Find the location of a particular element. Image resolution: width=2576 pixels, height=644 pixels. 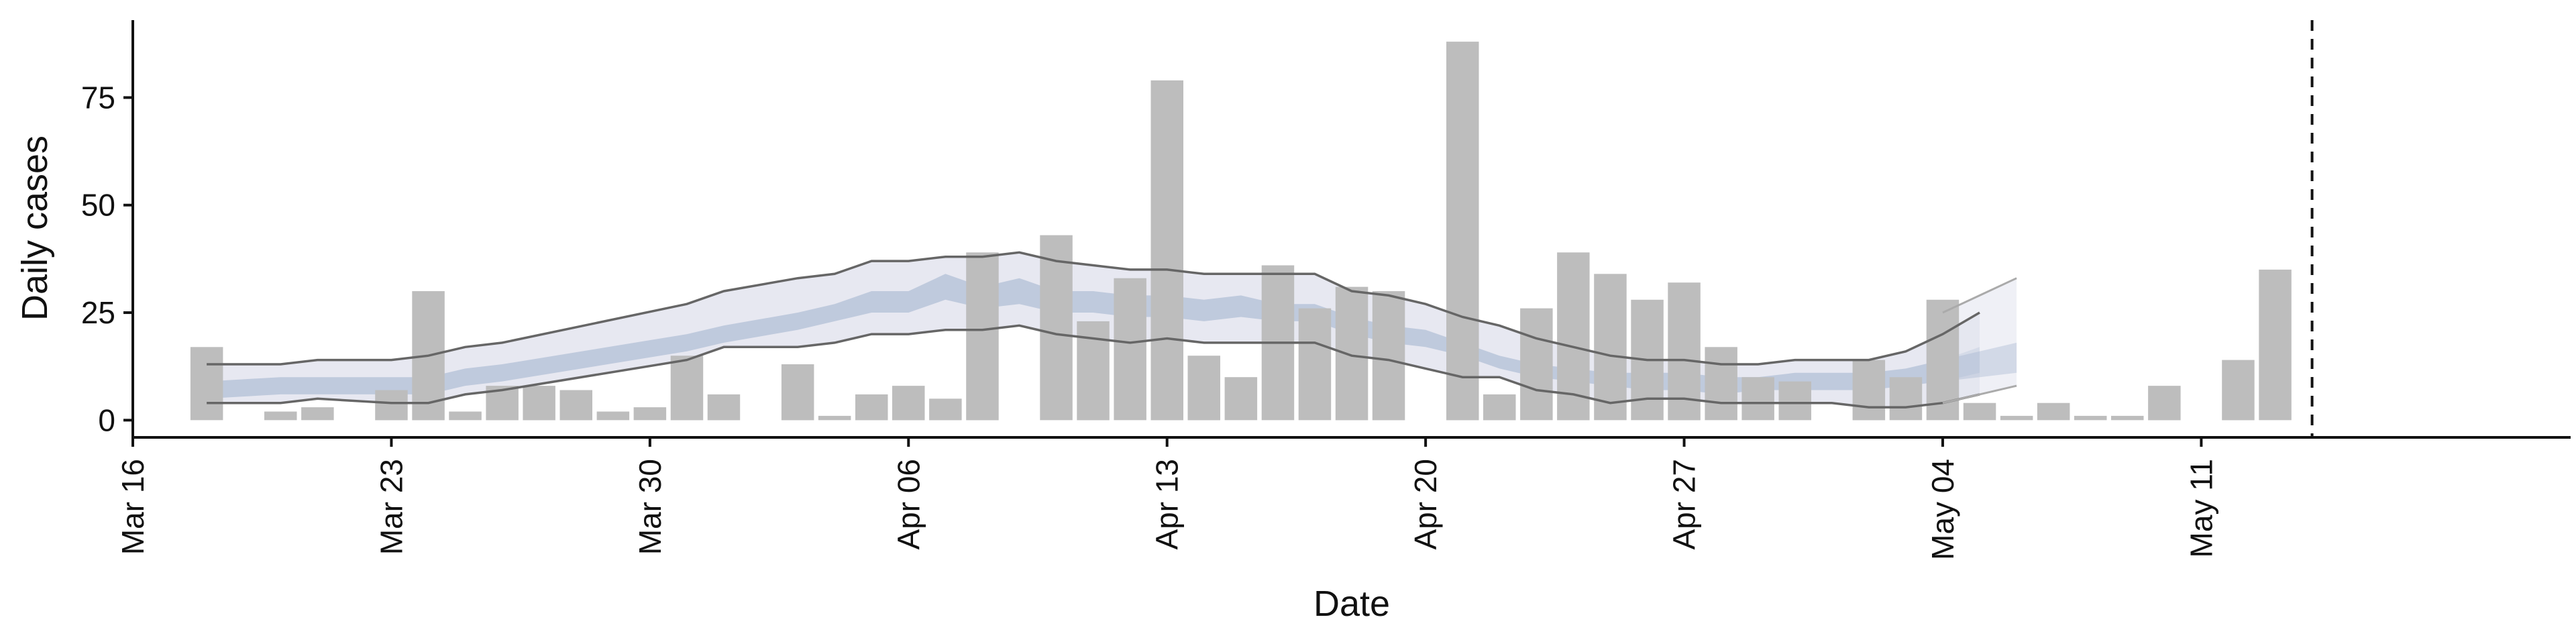

y-tick-label: 25 is located at coordinates (98, 312).